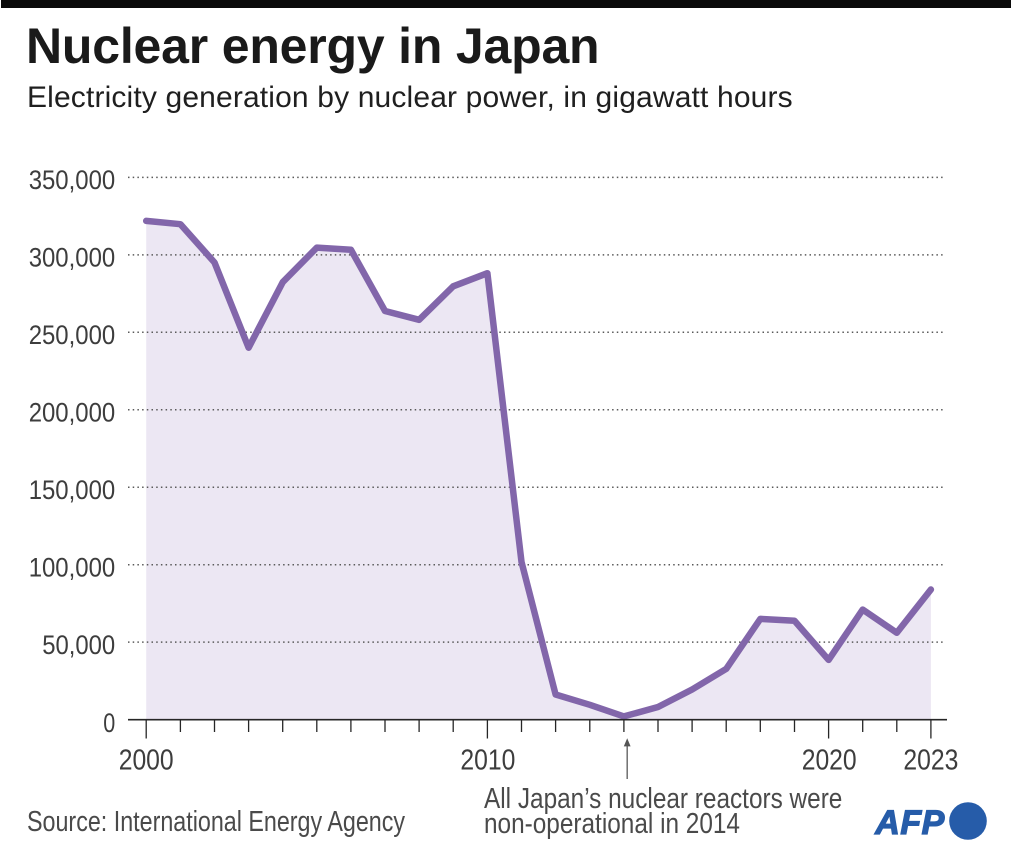  What do you see at coordinates (109, 723) in the screenshot?
I see `svg-text: 0` at bounding box center [109, 723].